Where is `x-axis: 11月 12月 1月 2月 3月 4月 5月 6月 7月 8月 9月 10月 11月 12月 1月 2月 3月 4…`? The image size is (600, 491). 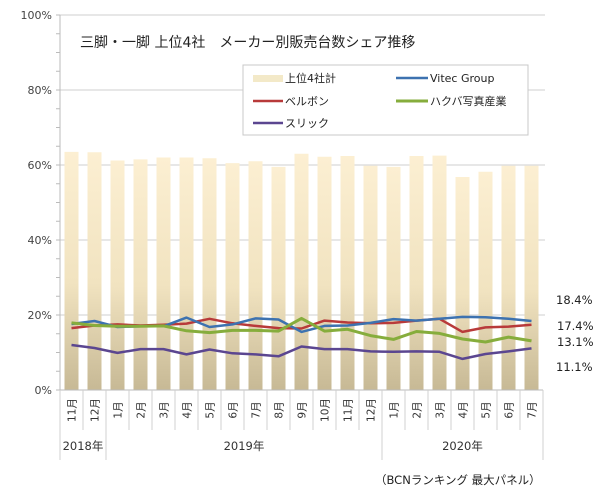
x-axis: 11月 12月 1月 2月 3月 4月 5月 6月 7月 8月 9月 10月 11月 12月 1月 2月 3月 4… is located at coordinates (301, 424).